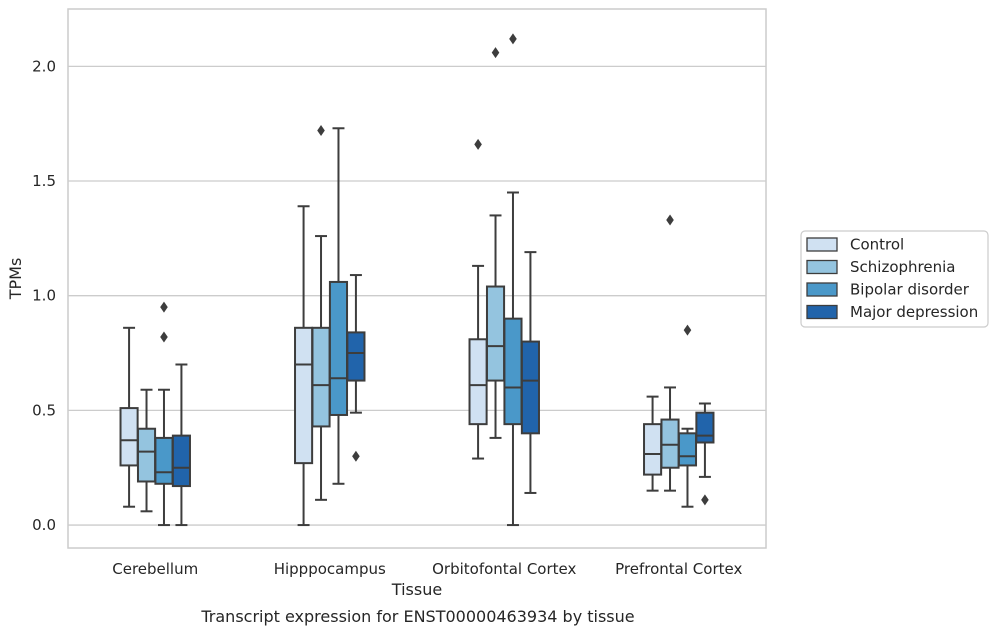 This screenshot has height=634, width=997. I want to click on legend-frame, so click(894, 279).